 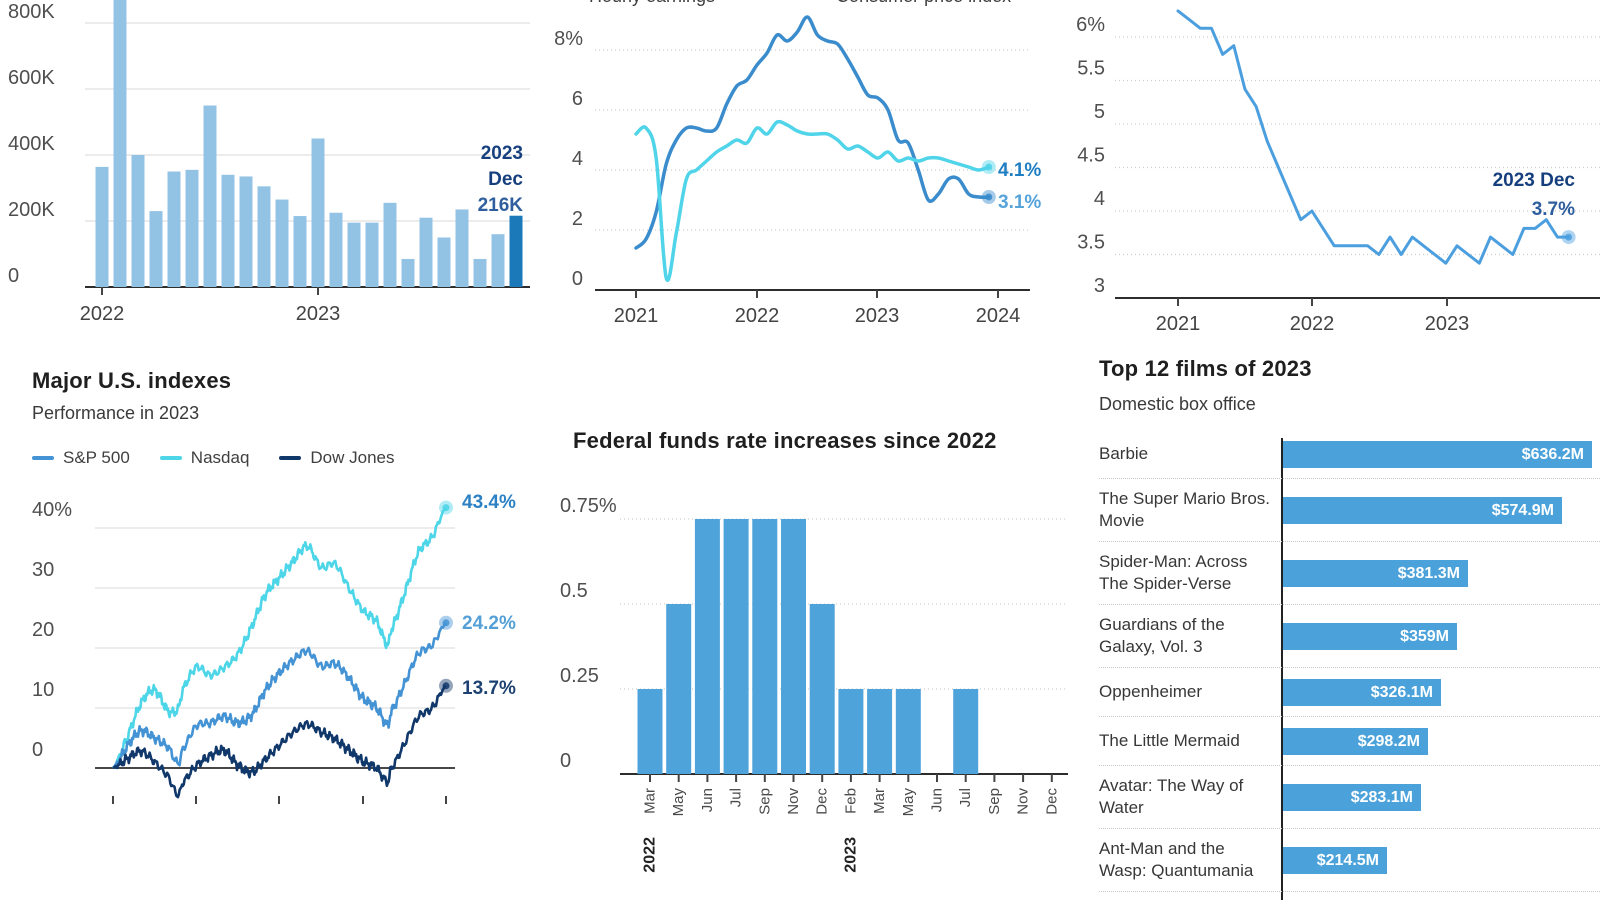 I want to click on indexes-chart: 40% 30 20 10 0, so click(x=243, y=651).